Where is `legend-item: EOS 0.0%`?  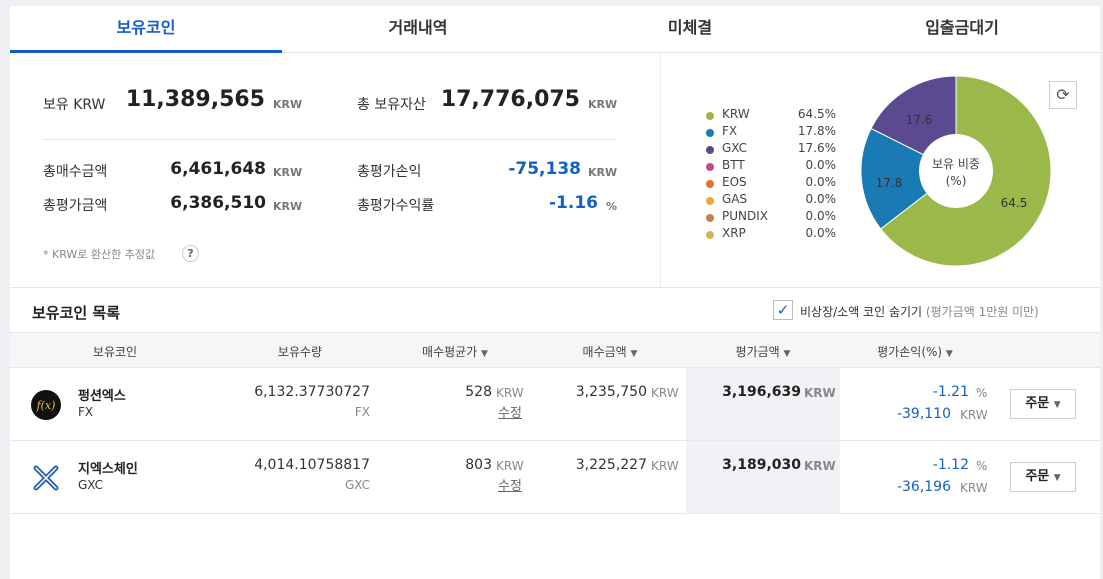
legend-item: EOS 0.0% is located at coordinates (771, 183).